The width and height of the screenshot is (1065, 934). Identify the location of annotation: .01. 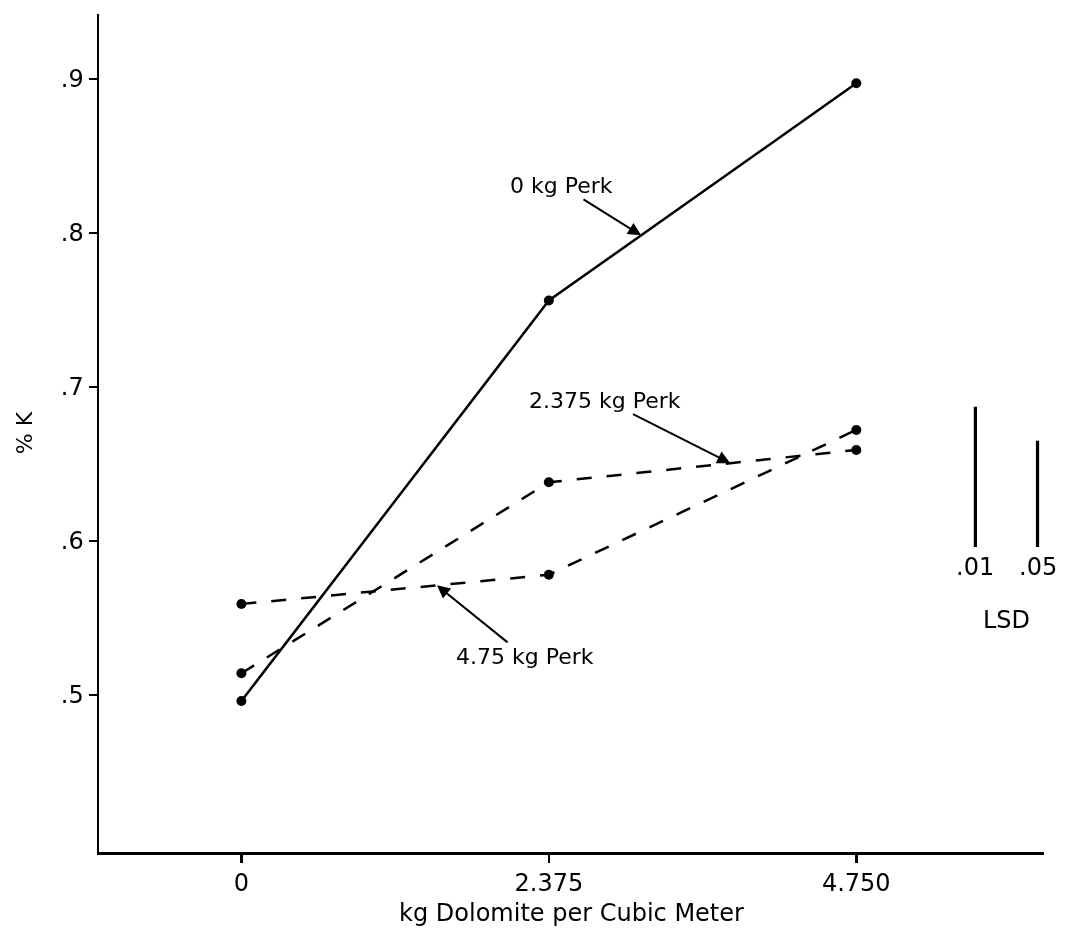
(975, 567).